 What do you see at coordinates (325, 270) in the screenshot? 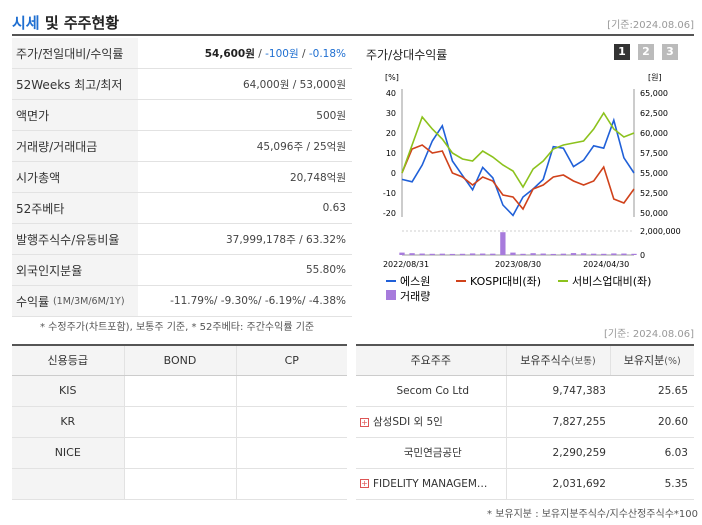
I see `summary-value: 55.80%` at bounding box center [325, 270].